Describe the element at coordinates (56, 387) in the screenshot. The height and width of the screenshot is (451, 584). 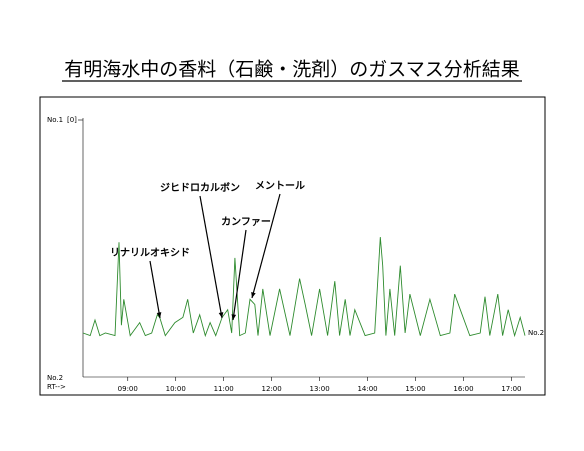
I see `x-axis-label: RT-->` at that location.